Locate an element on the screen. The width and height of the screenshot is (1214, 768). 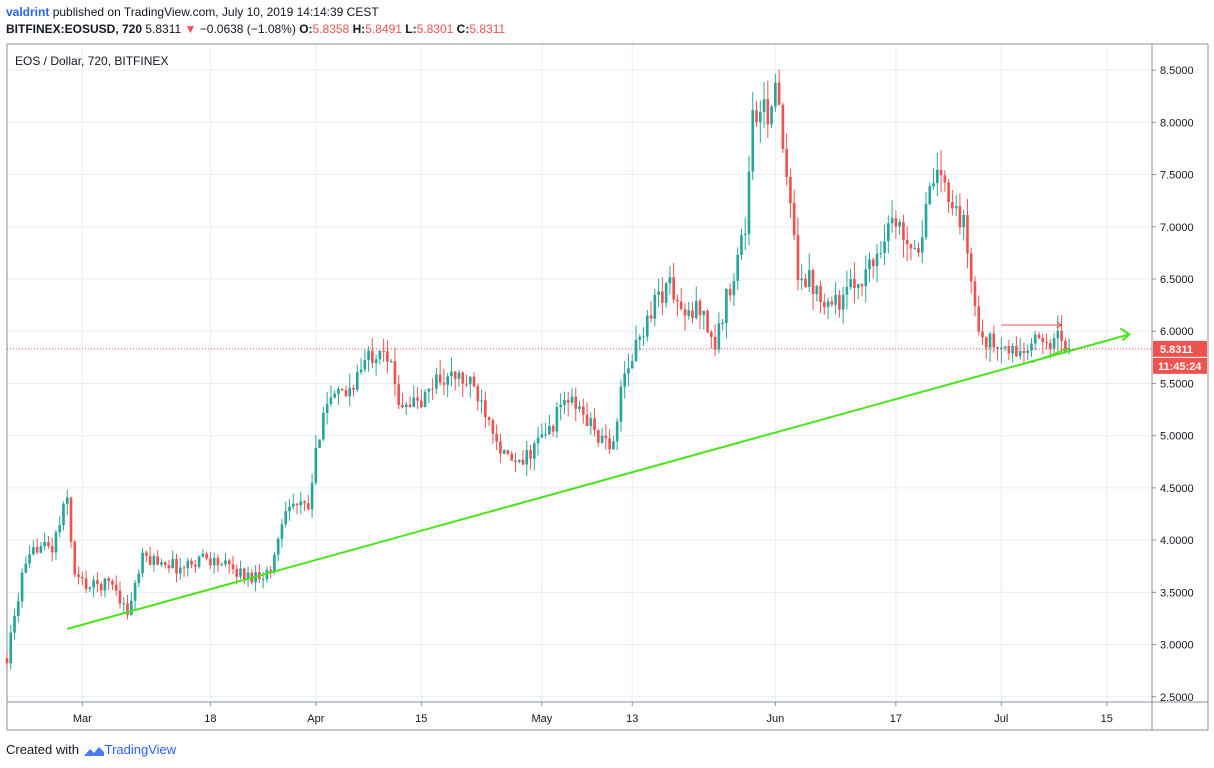
footer: Created with TradingView is located at coordinates (91, 749).